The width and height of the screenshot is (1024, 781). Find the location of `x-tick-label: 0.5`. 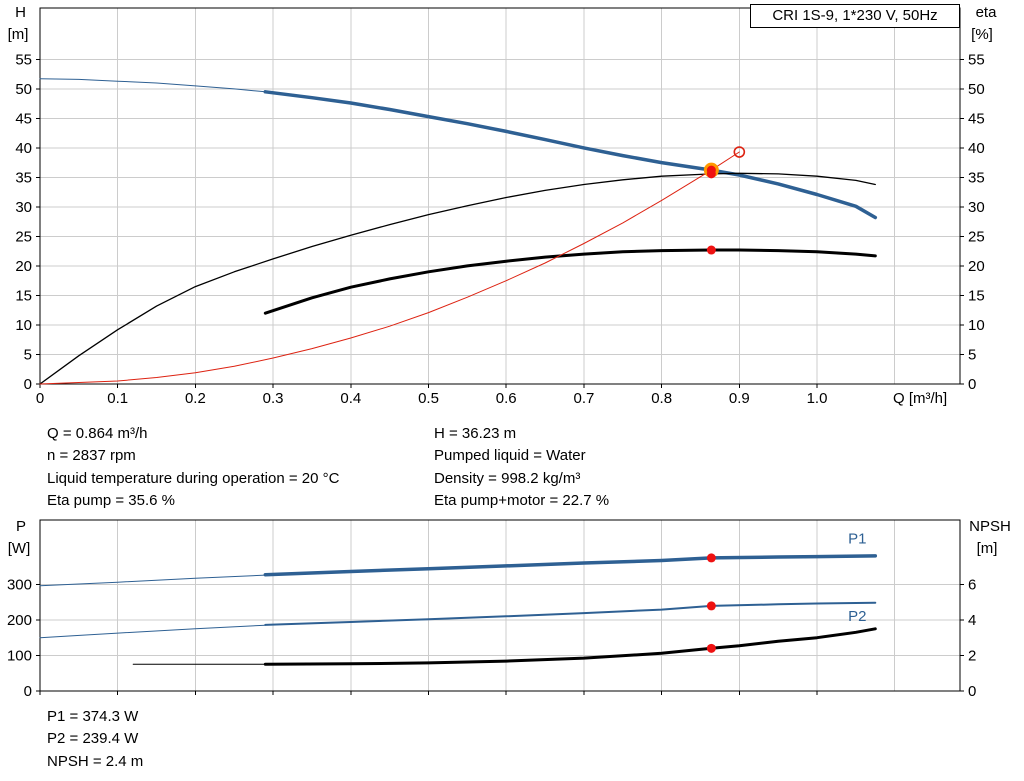

x-tick-label: 0.5 is located at coordinates (428, 398).